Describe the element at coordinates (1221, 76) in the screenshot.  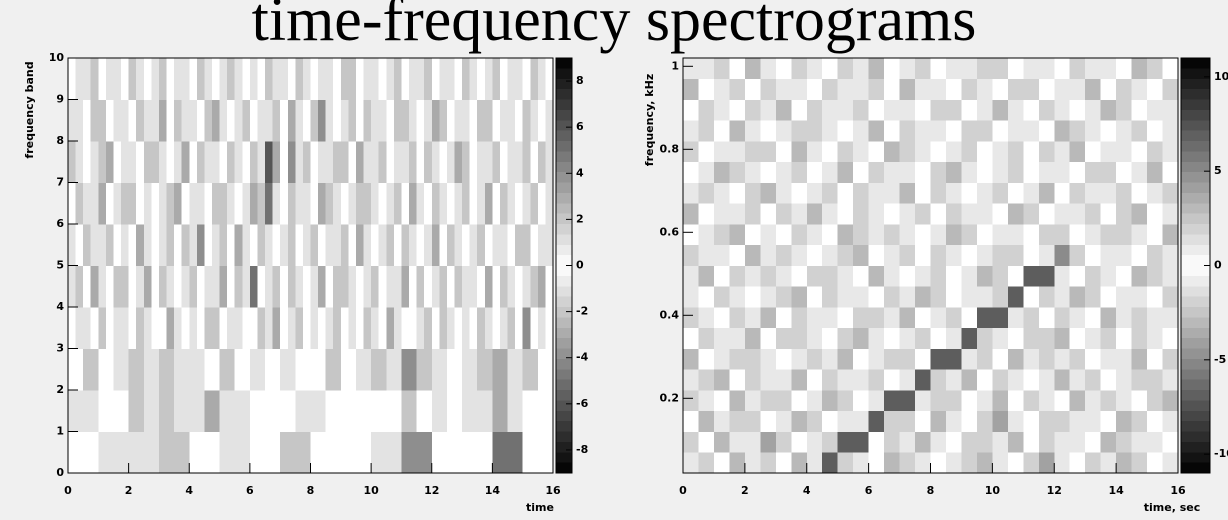
I see `colorbar-tick-label: 10` at that location.